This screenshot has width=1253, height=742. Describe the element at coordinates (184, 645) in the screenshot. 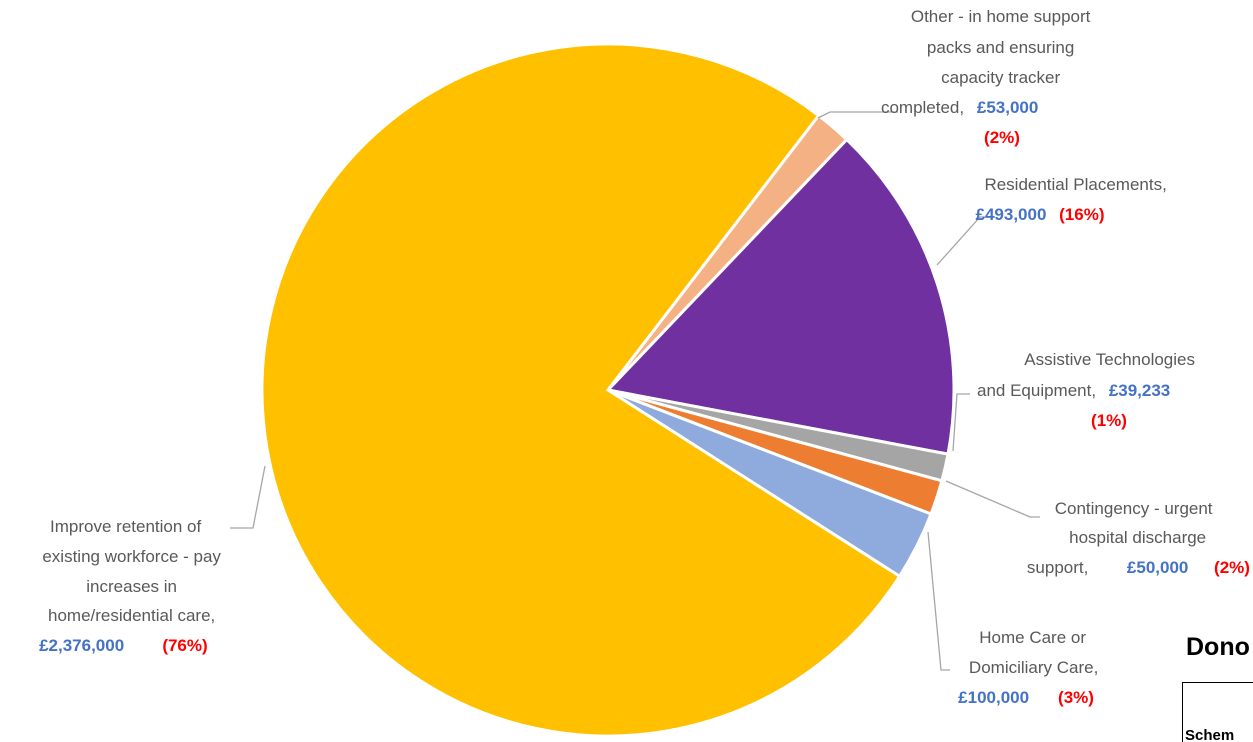

I see `slice-percent-retention: (76%)` at that location.